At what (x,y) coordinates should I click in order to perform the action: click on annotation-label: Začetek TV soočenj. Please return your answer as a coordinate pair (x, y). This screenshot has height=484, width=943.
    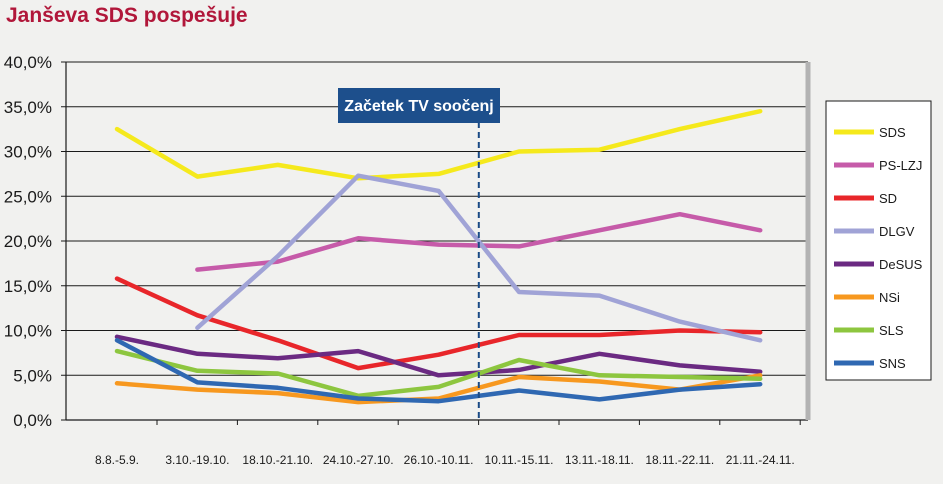
    Looking at the image, I should click on (418, 106).